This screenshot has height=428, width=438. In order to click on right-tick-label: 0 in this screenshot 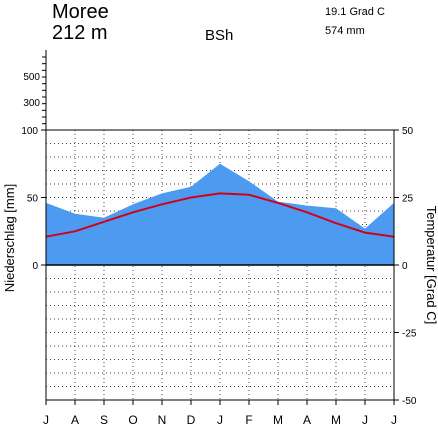, I will do `click(405, 266)`.